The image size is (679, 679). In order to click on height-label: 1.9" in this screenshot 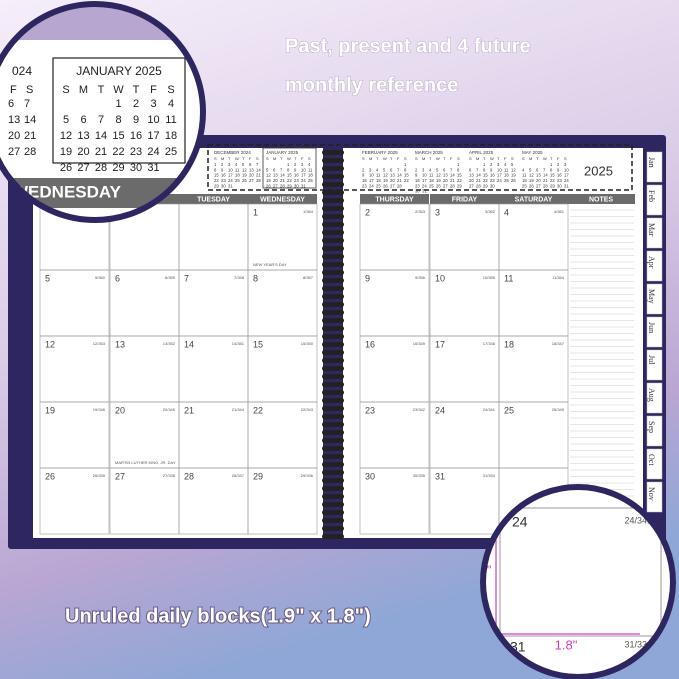, I will do `click(480, 569)`.